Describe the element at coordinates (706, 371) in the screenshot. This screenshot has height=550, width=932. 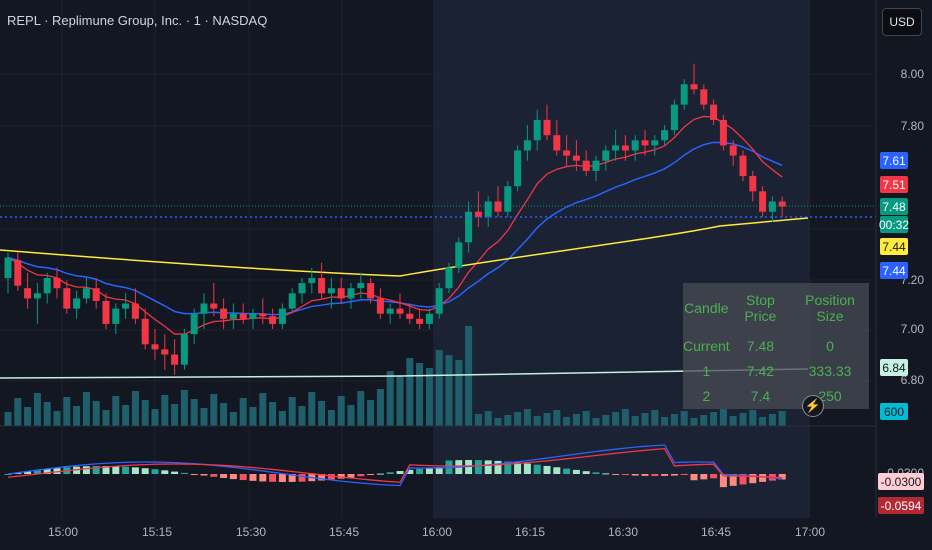
I see `table-cell: 1` at that location.